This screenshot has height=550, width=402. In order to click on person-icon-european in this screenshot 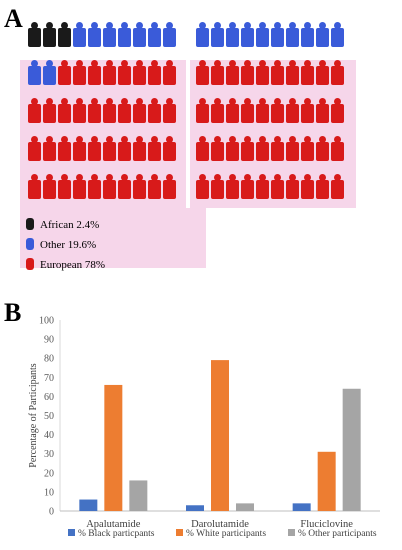, I will do `click(30, 264)`.